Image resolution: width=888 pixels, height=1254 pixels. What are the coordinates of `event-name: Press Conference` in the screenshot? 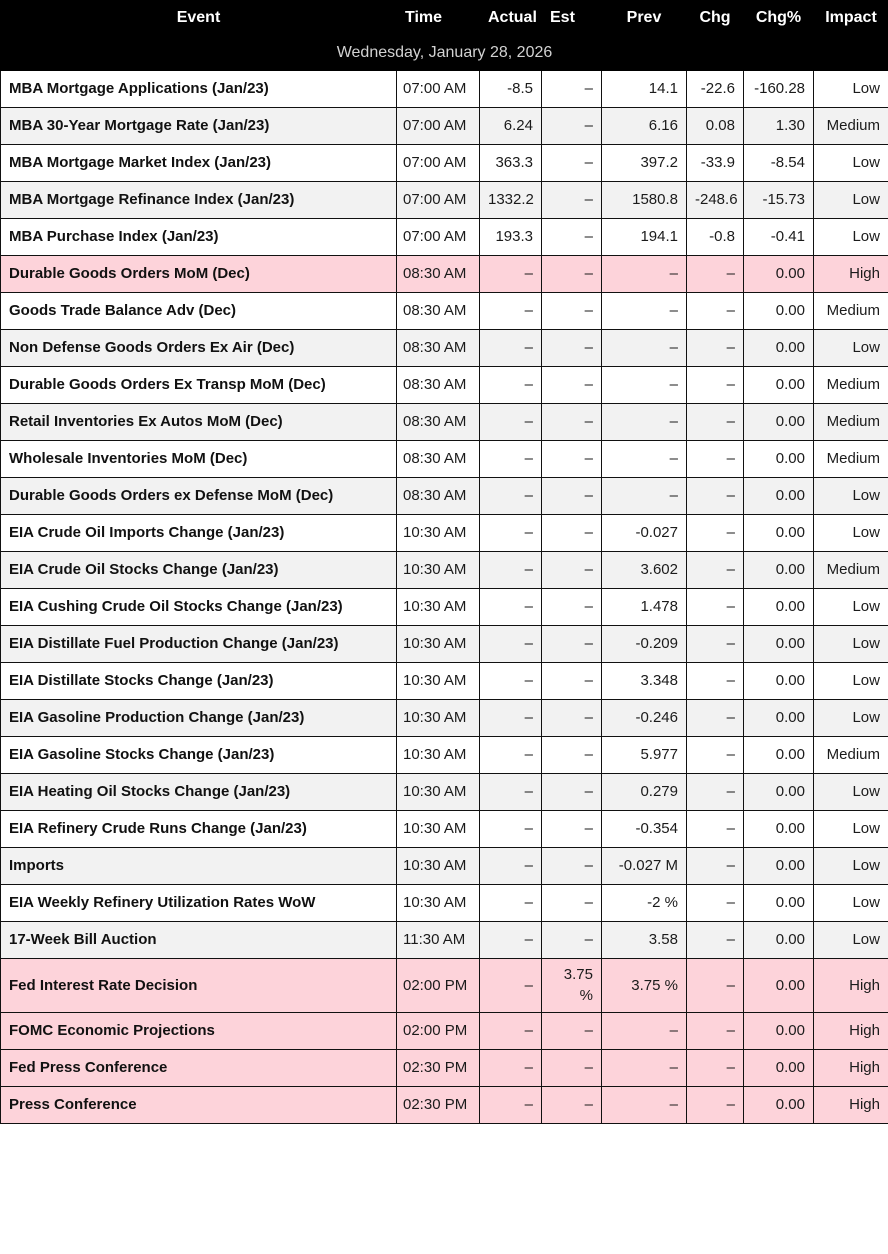 It's located at (198, 1104).